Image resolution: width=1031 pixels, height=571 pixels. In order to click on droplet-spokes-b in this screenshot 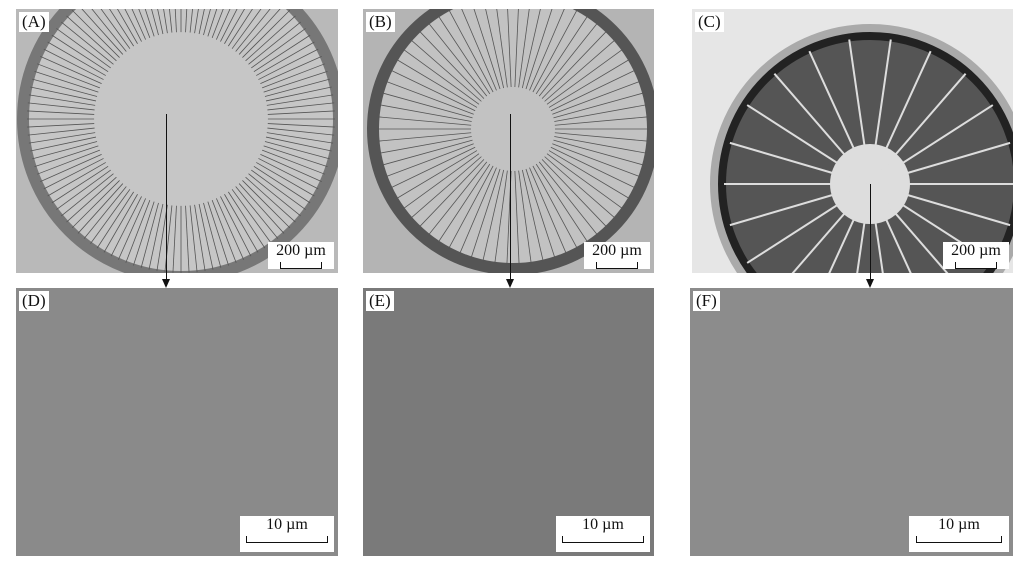, I will do `click(510, 141)`.